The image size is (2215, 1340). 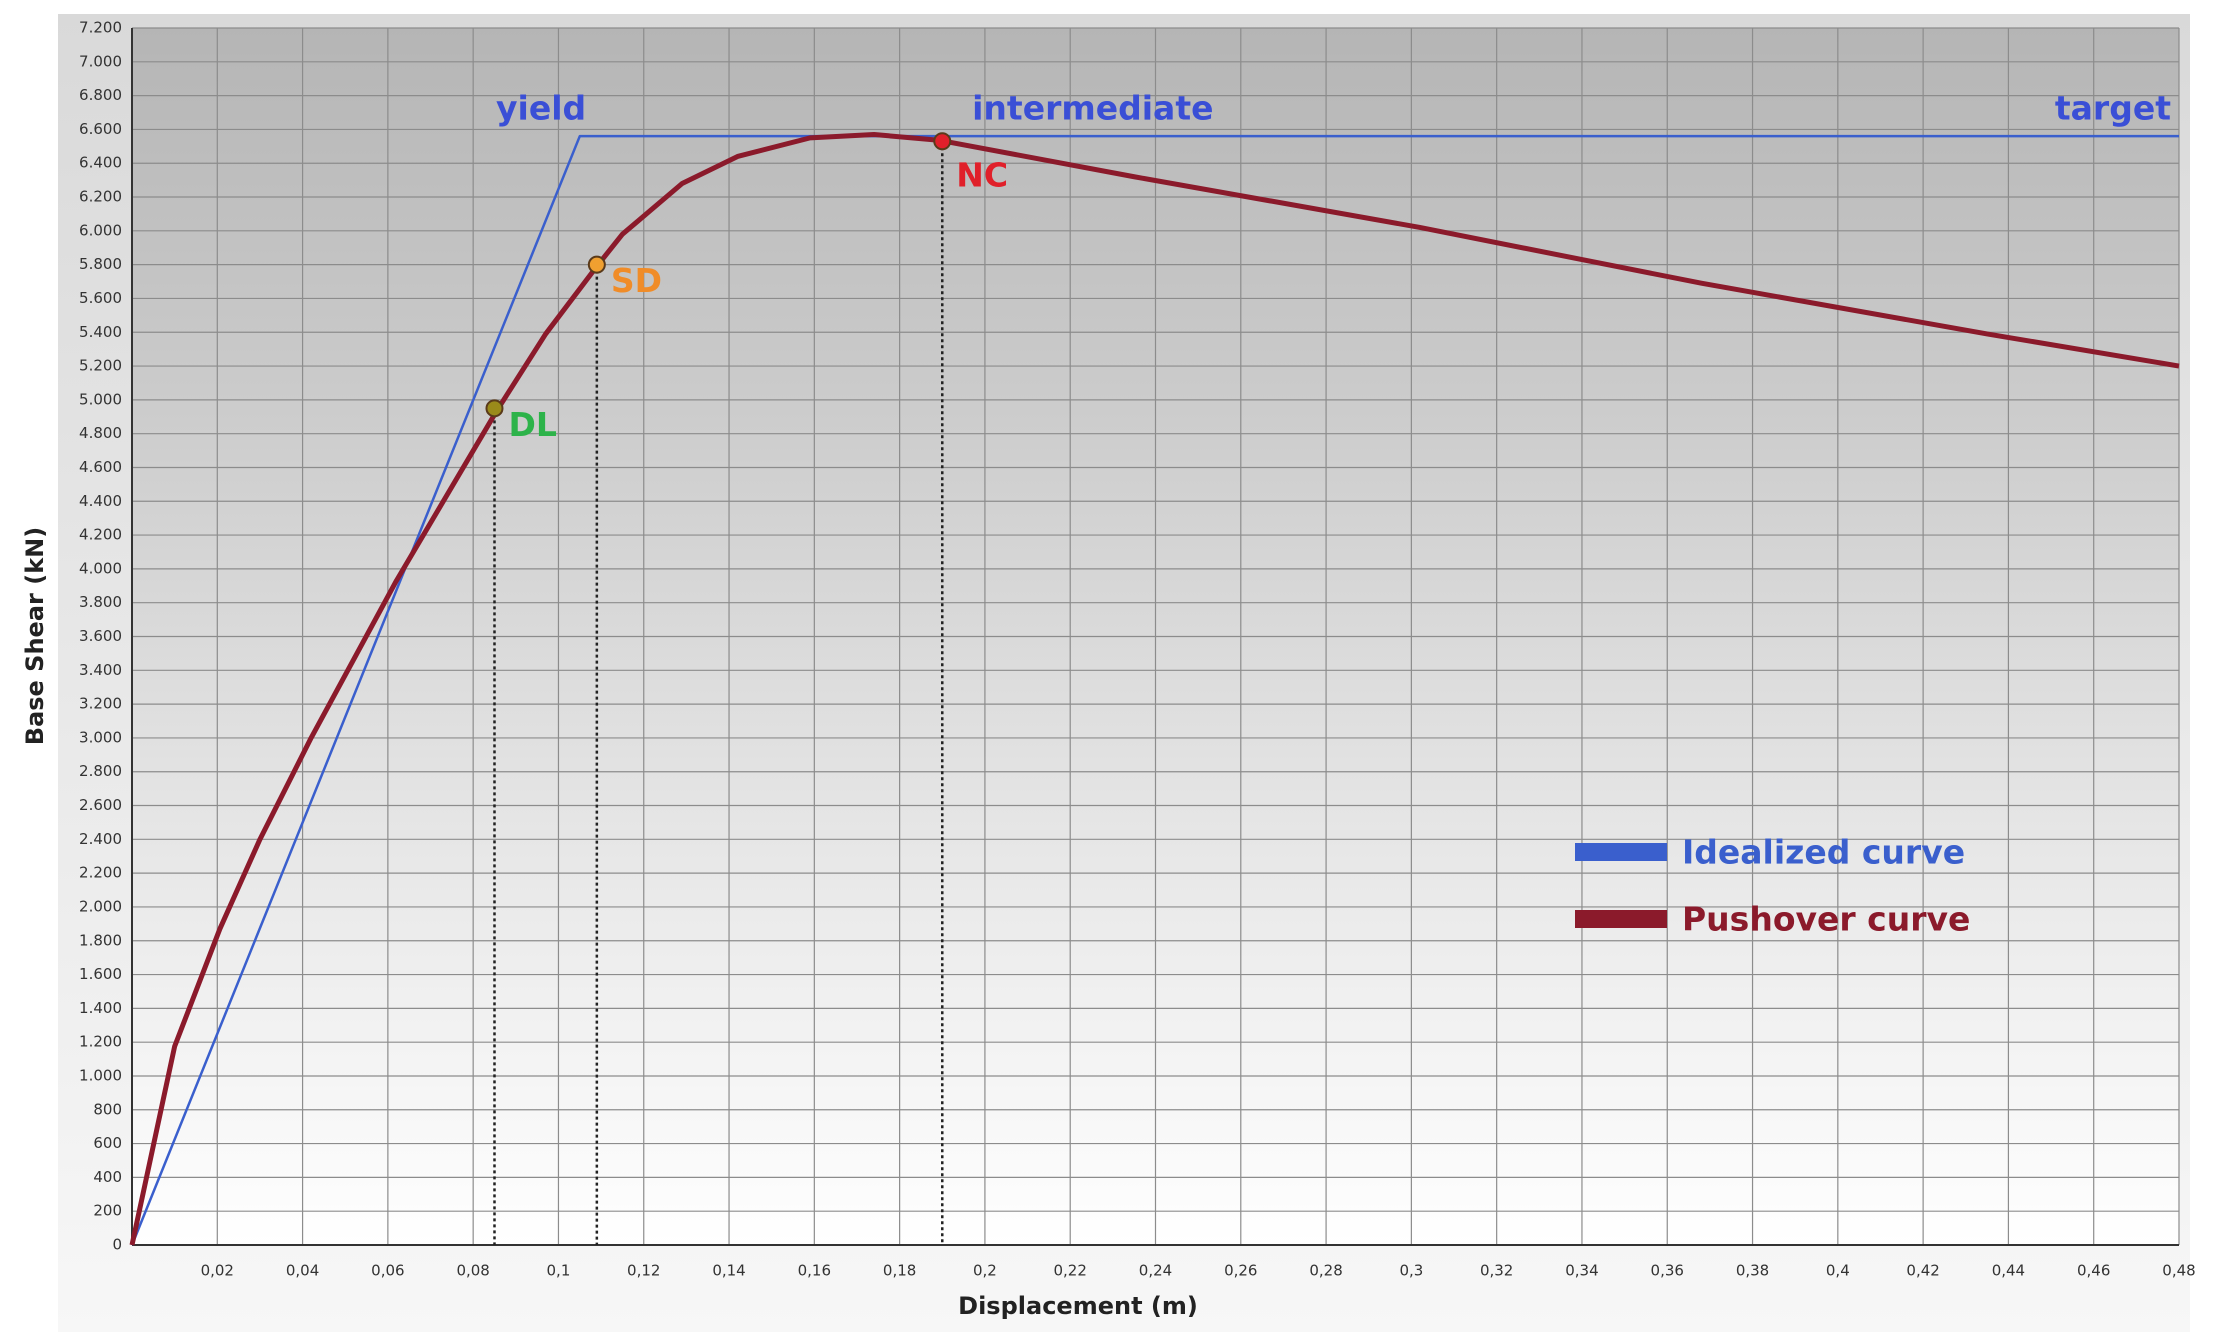 I want to click on x-tick-label: 0,2, so click(x=985, y=1271).